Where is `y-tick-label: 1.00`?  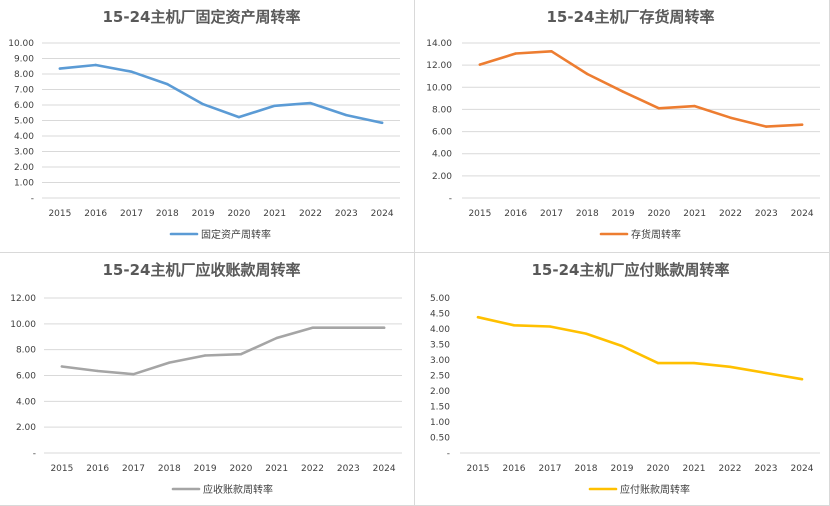
y-tick-label: 1.00 is located at coordinates (440, 423).